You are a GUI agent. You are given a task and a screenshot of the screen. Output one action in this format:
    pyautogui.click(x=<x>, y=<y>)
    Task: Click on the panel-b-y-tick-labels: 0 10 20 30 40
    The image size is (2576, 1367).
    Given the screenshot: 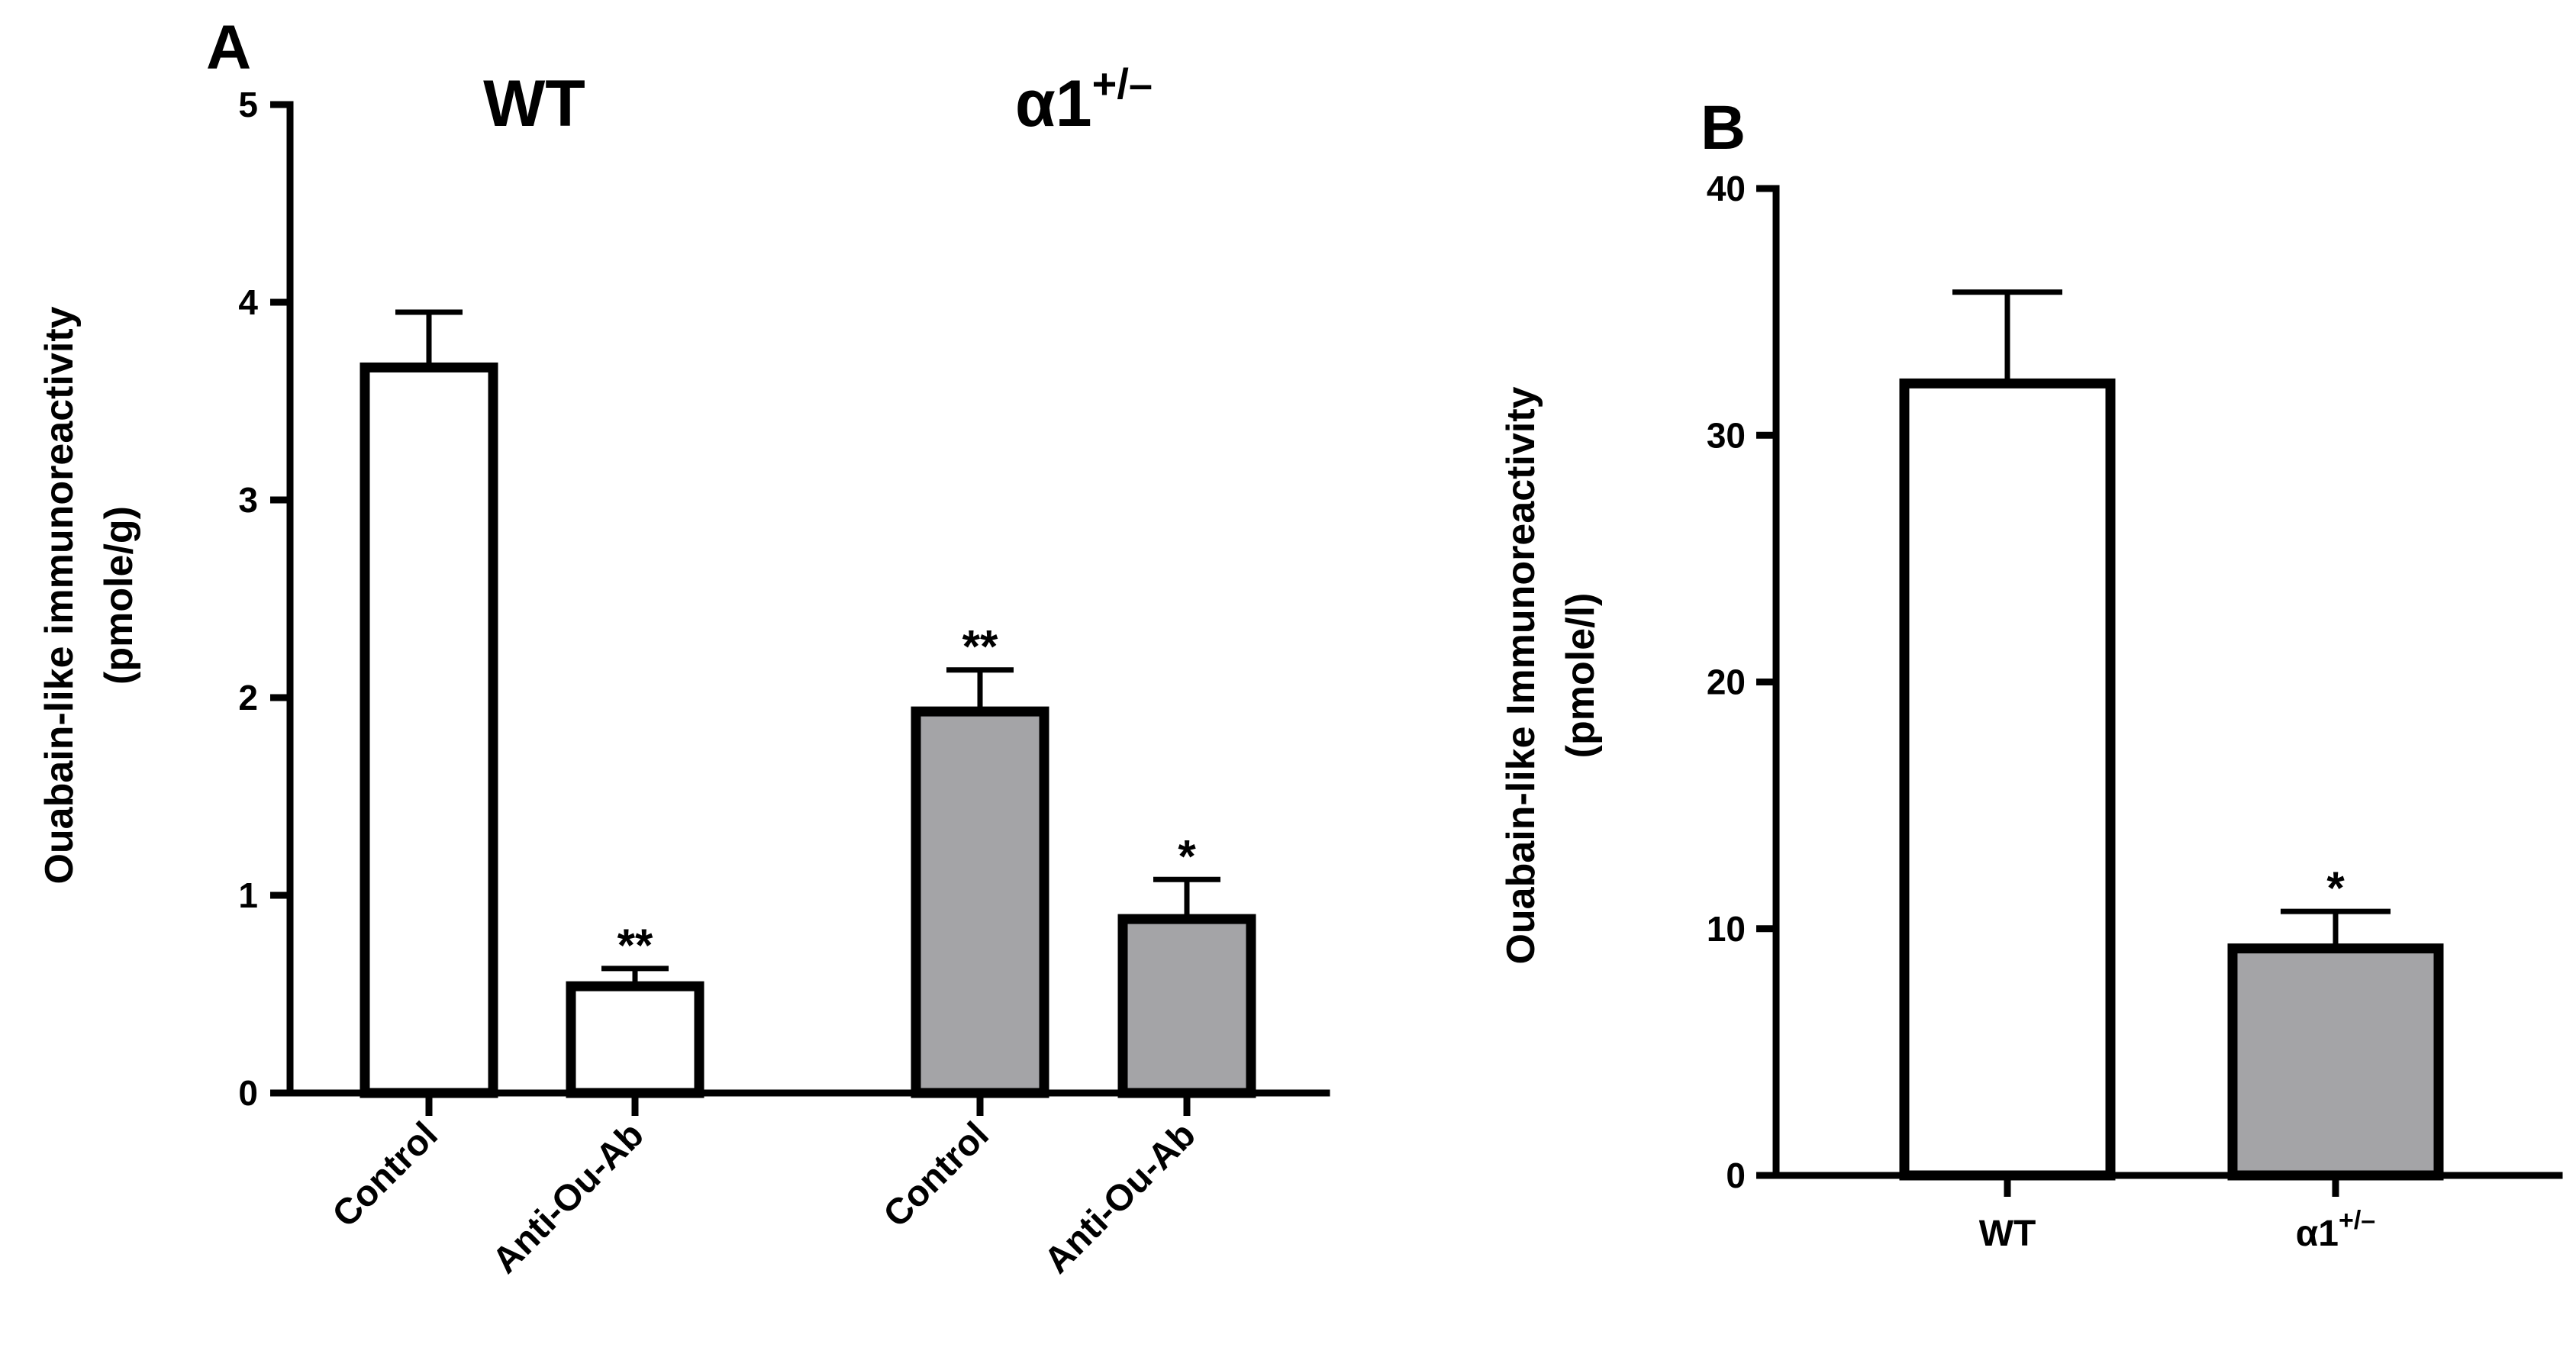 What is the action you would take?
    pyautogui.click(x=1727, y=682)
    